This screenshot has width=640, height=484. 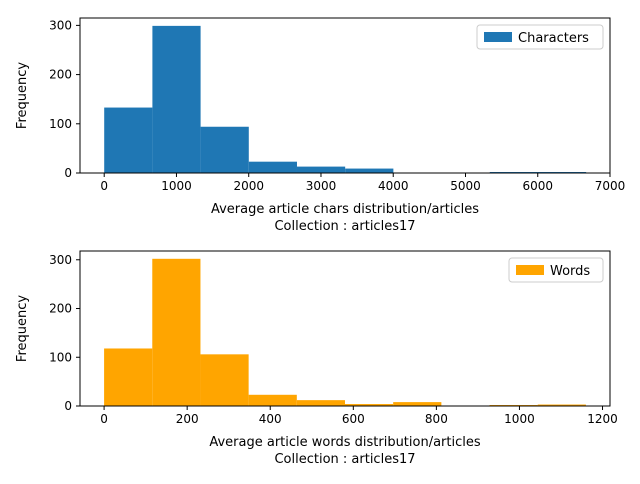 I want to click on characters-y-ticks: 0 100 200 300, so click(x=64, y=99).